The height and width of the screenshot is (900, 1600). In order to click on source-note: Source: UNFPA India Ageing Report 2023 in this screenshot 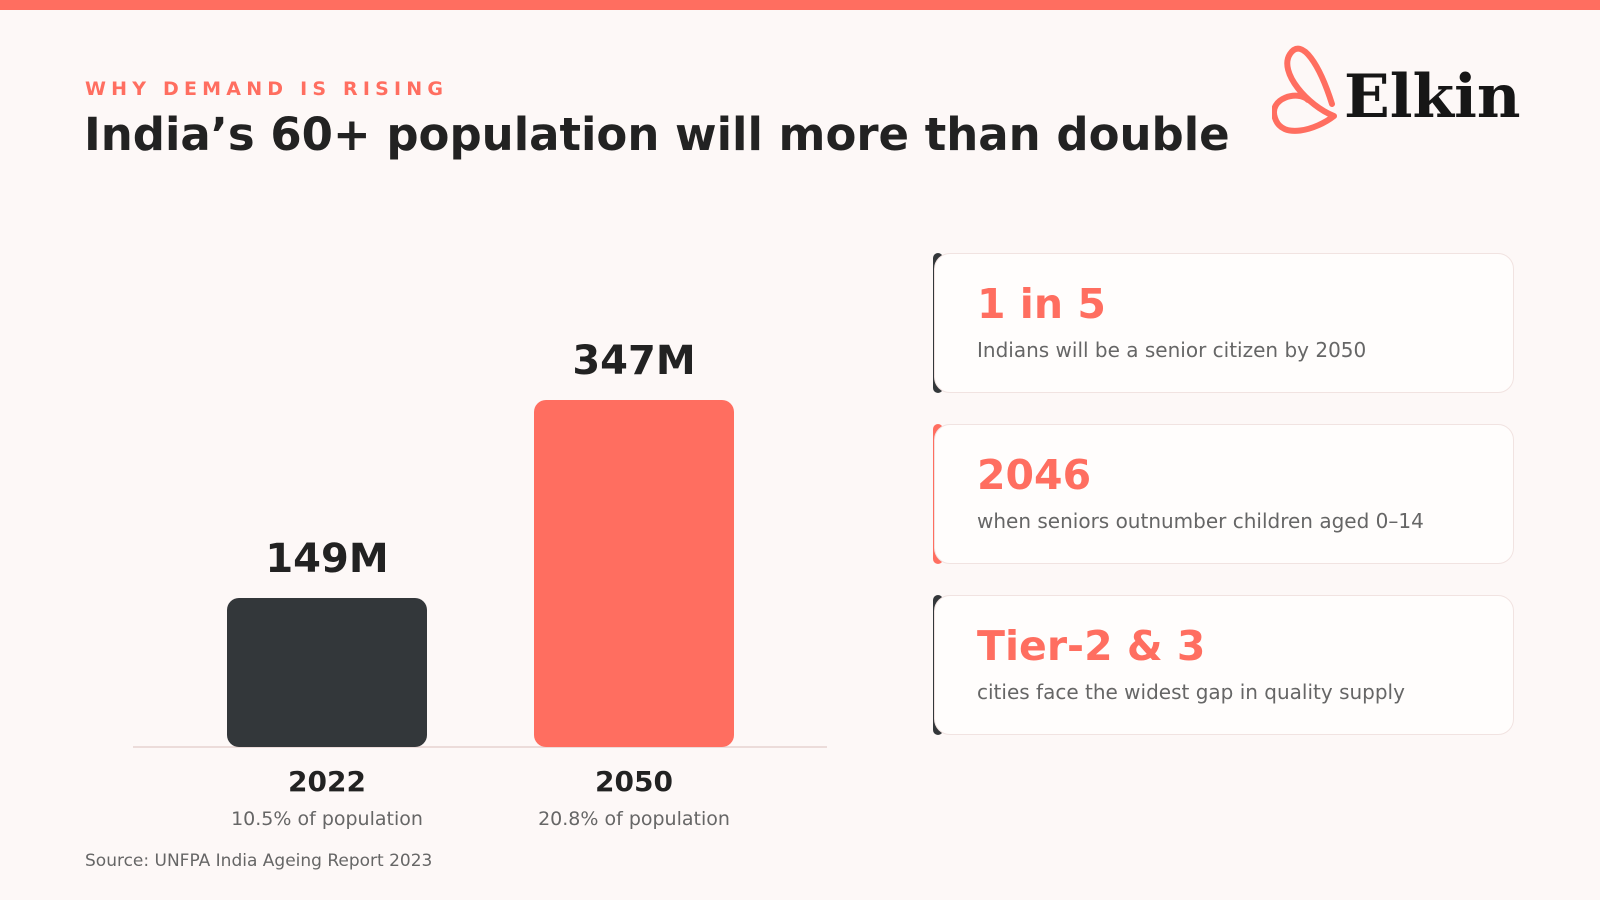, I will do `click(259, 861)`.